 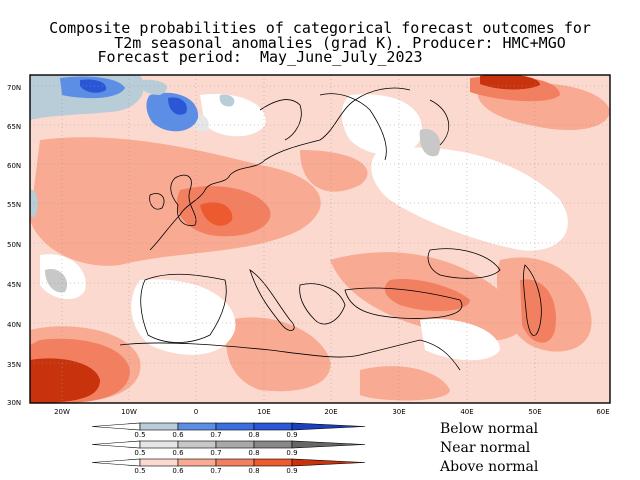 What do you see at coordinates (196, 412) in the screenshot?
I see `lon-tick-label: 0` at bounding box center [196, 412].